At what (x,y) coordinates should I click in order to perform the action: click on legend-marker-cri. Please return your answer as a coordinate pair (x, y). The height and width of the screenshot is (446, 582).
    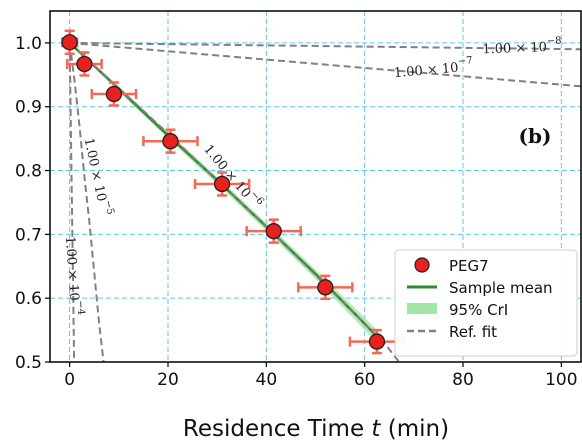
    Looking at the image, I should click on (422, 308).